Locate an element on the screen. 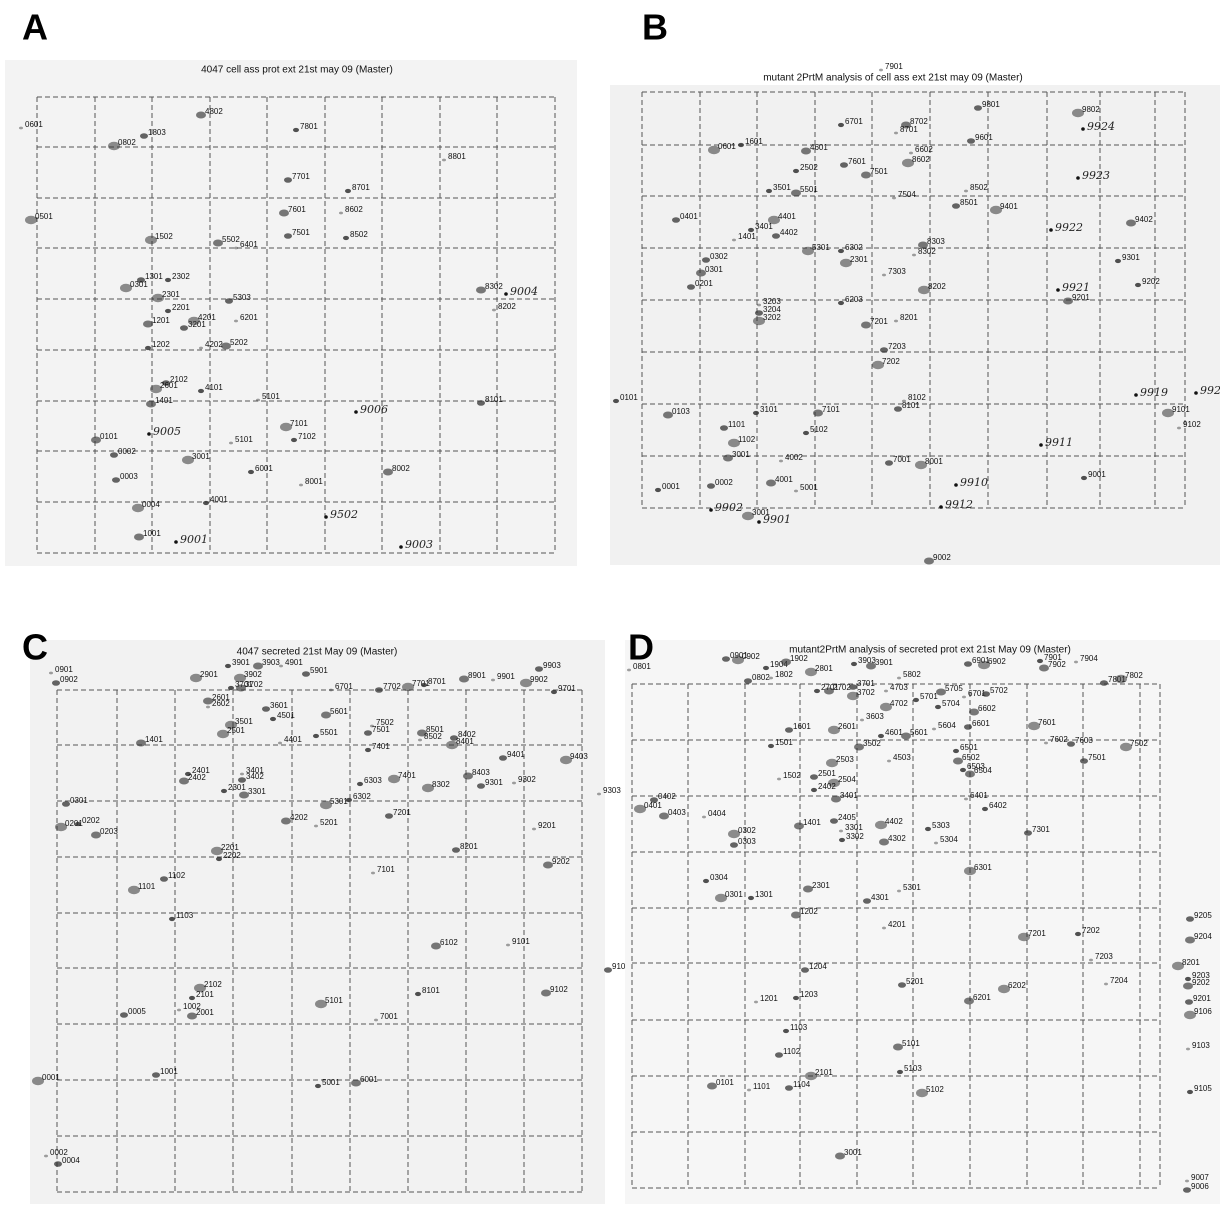  spot-marker is located at coordinates (176, 542).